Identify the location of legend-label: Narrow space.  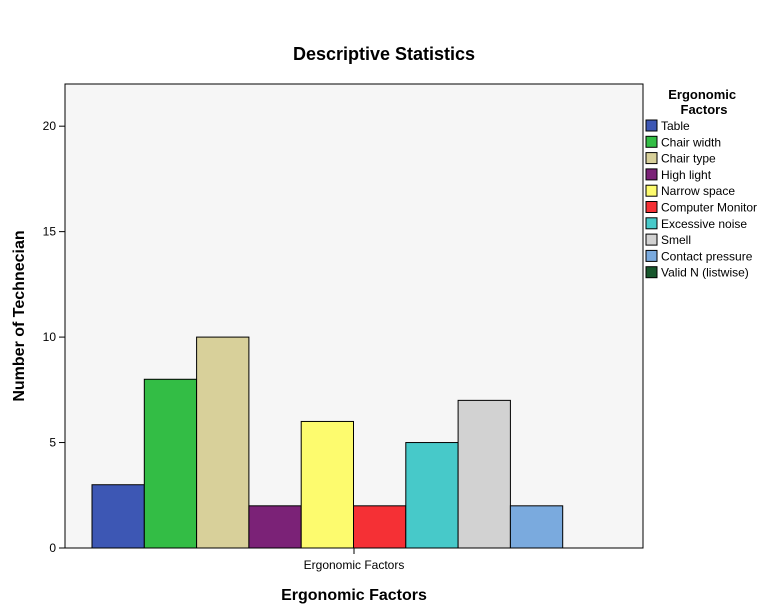
(698, 191).